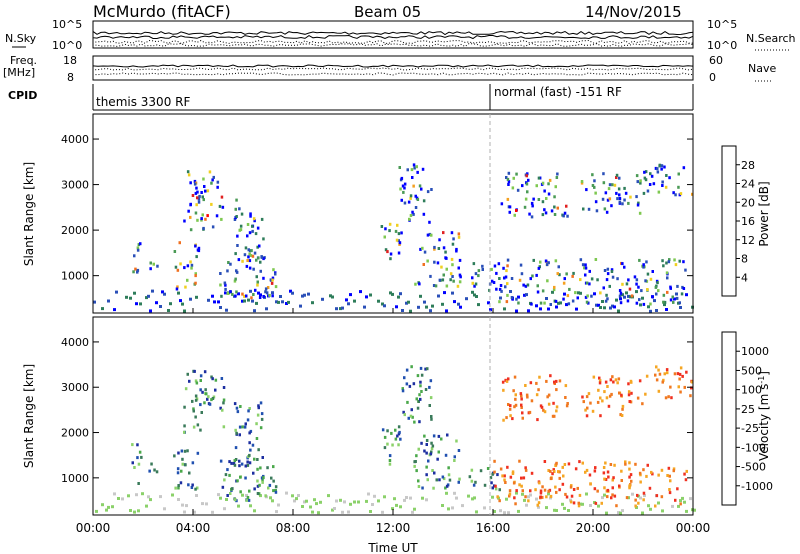 The image size is (800, 554). What do you see at coordinates (29, 416) in the screenshot?
I see `velocity-ylabel: Slant Range [km]` at bounding box center [29, 416].